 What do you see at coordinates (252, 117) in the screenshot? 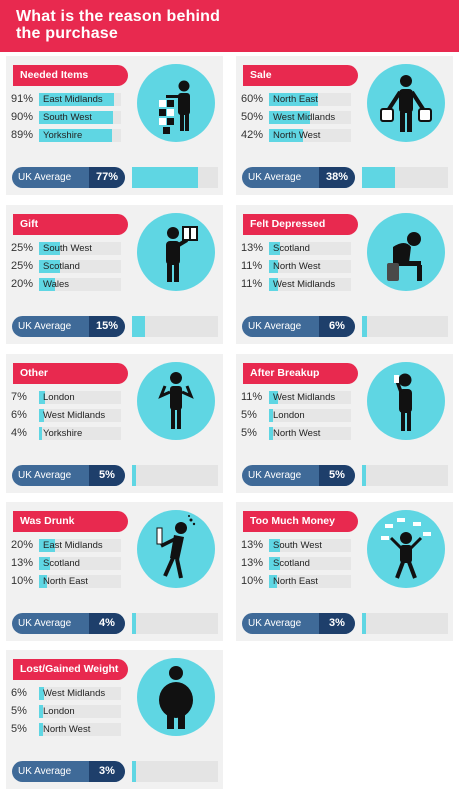
I see `region-percent: 50%` at bounding box center [252, 117].